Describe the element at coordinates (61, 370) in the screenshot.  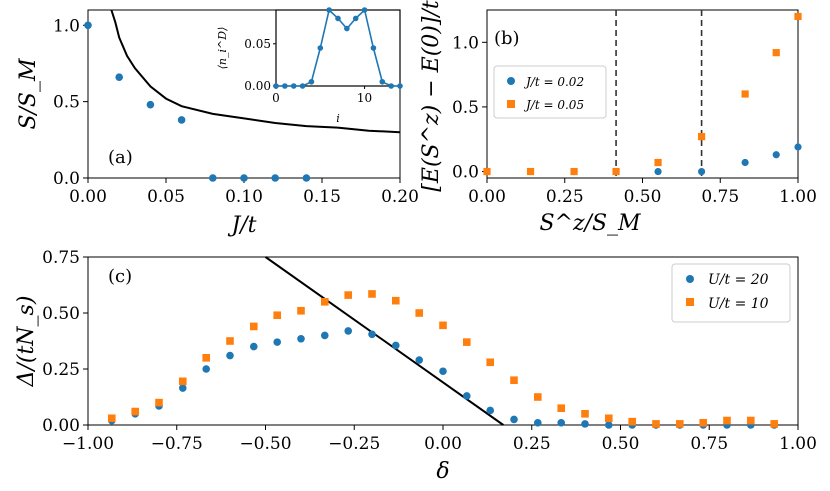
I see `y-tick-label: 0.25` at that location.